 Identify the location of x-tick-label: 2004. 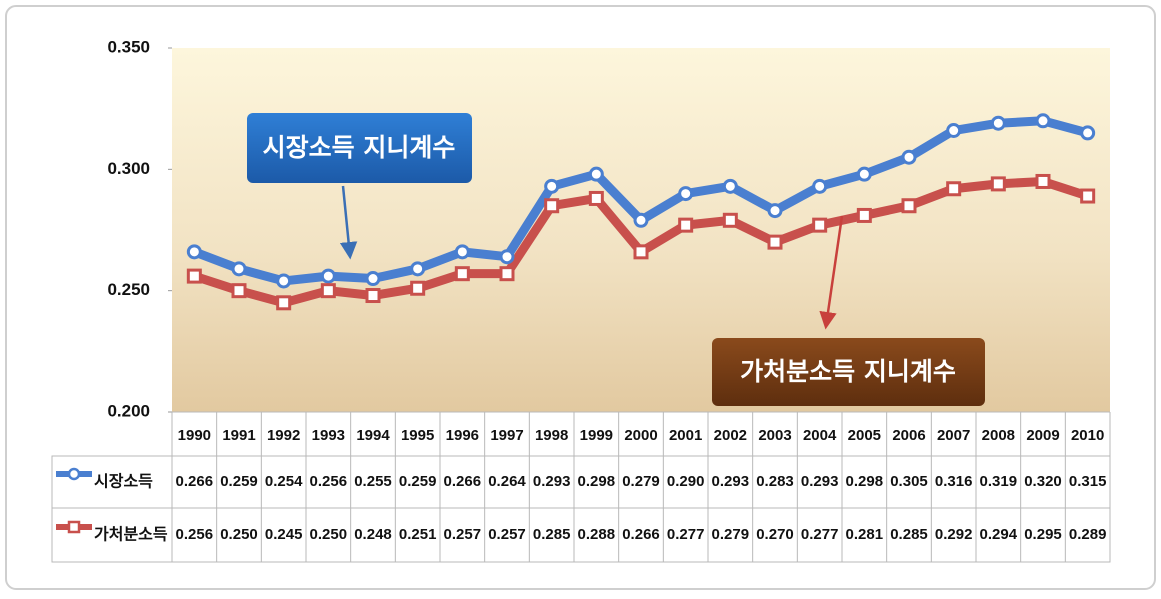
(820, 435).